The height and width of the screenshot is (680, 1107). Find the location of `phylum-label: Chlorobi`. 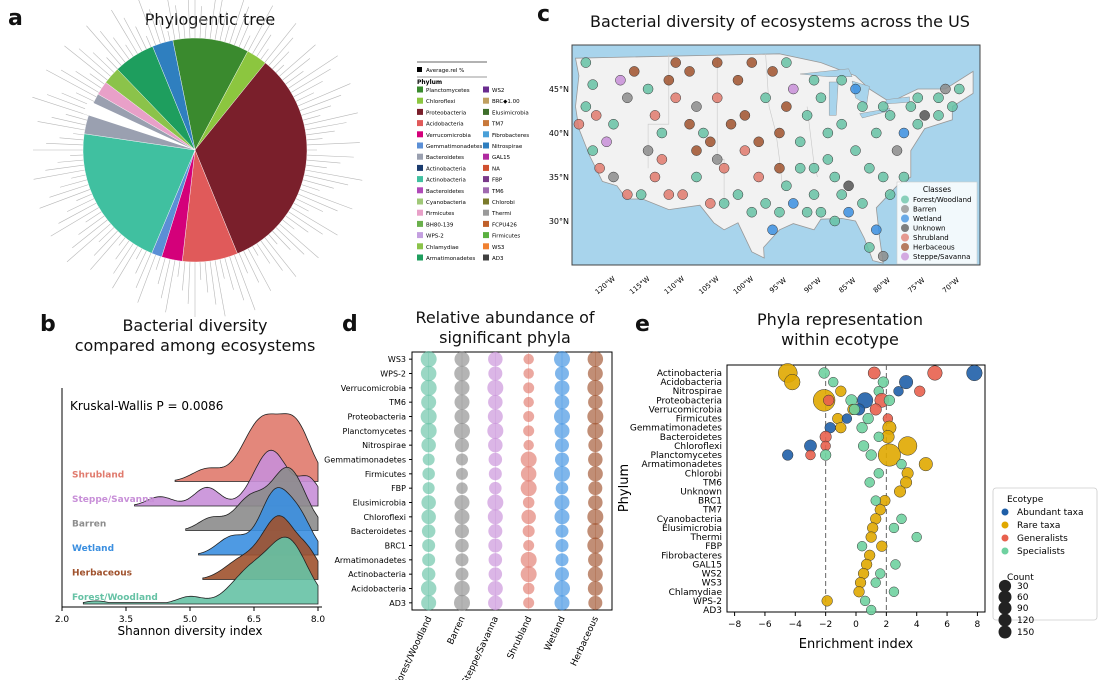

phylum-label: Chlorobi is located at coordinates (703, 474).